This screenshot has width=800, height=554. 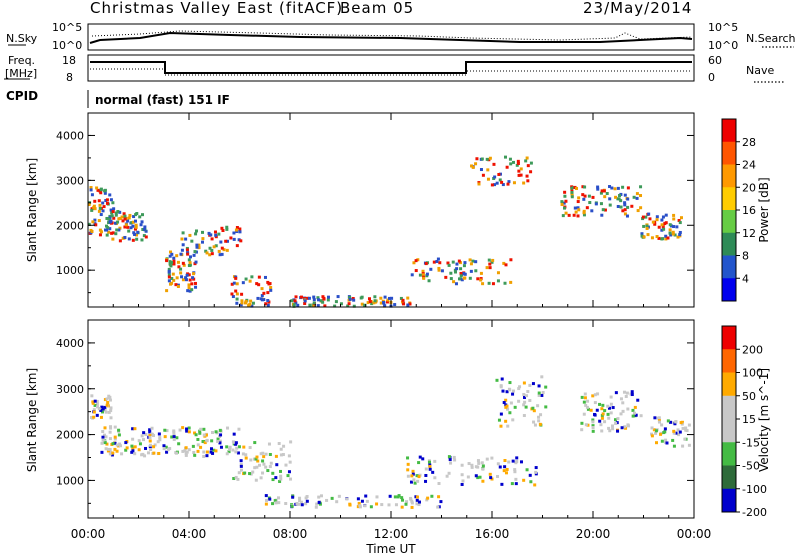 What do you see at coordinates (390, 548) in the screenshot?
I see `xaxis-label: Time UT` at bounding box center [390, 548].